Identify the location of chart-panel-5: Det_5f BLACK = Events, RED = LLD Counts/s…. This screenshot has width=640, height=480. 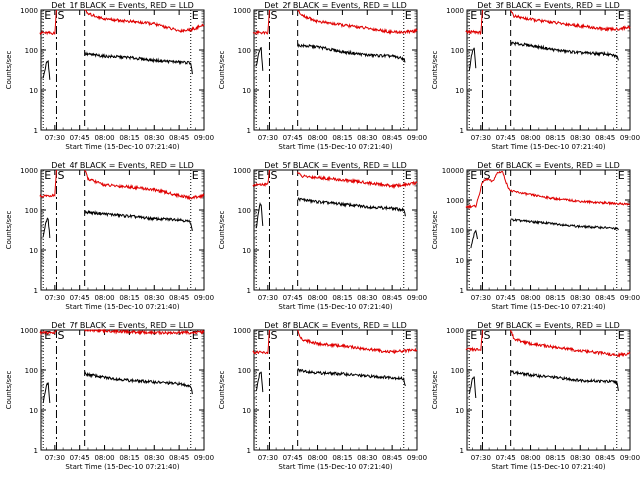
(322, 236).